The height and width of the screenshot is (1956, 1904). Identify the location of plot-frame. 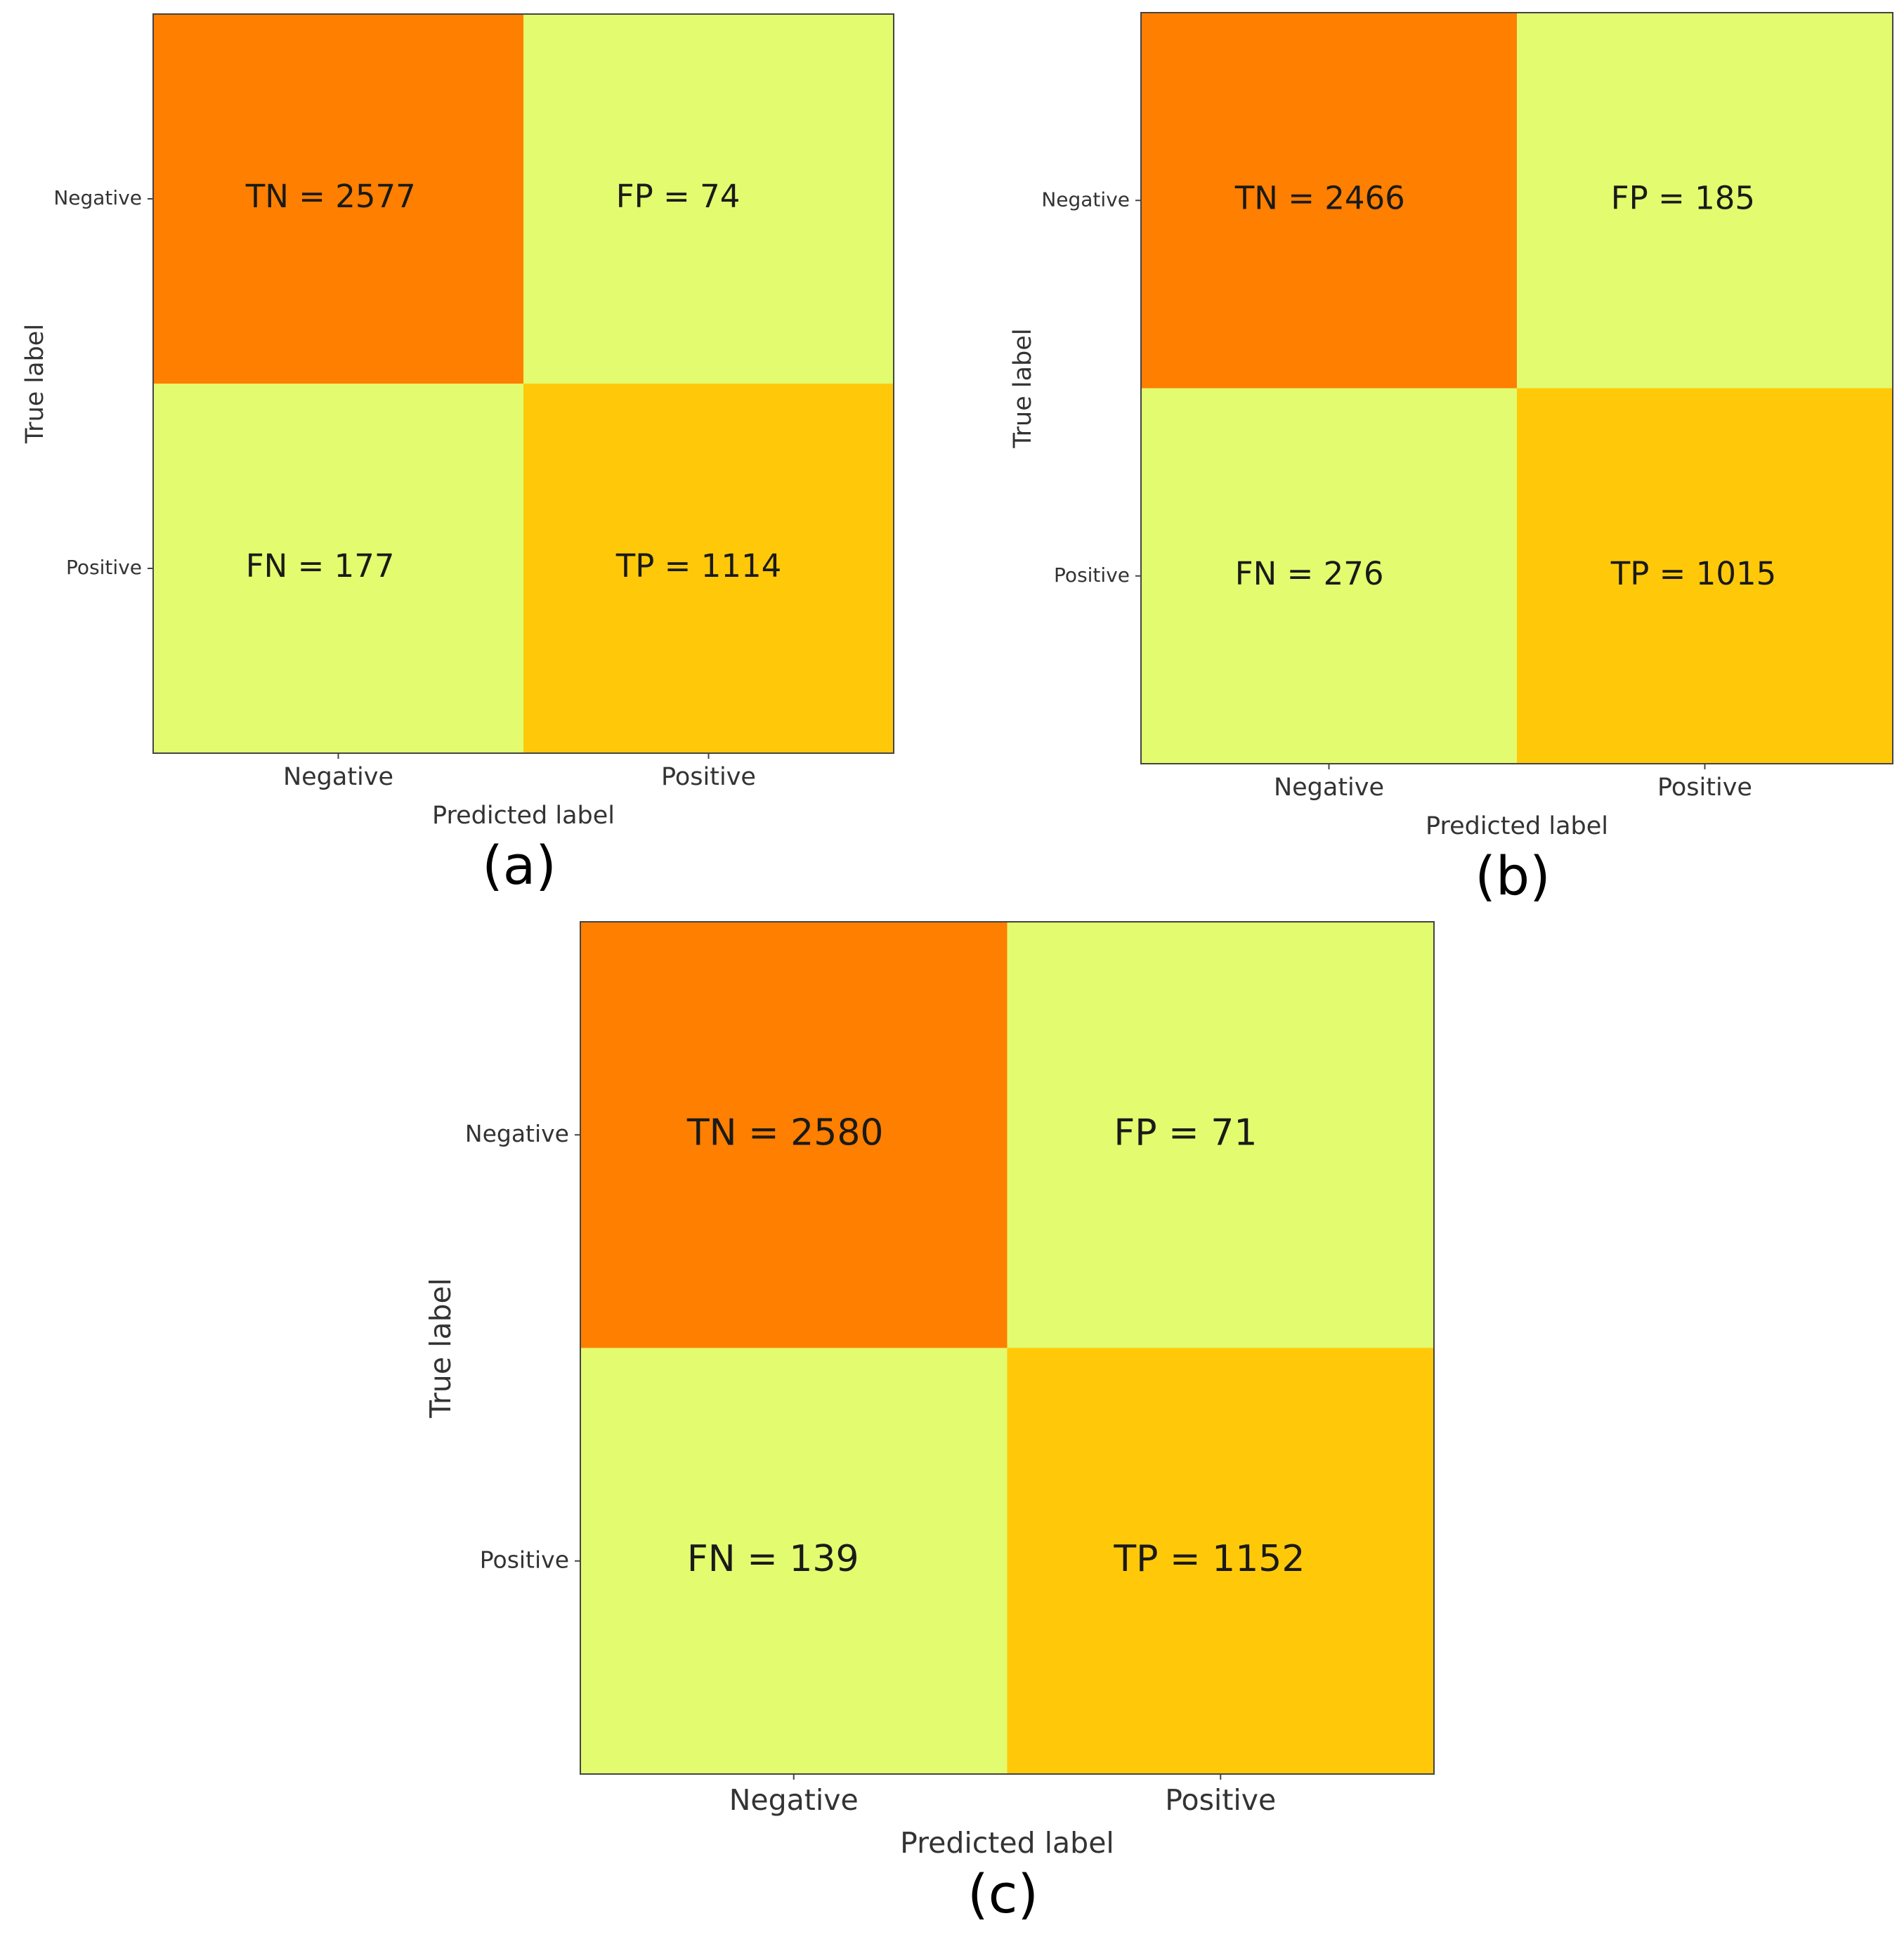
(523, 384).